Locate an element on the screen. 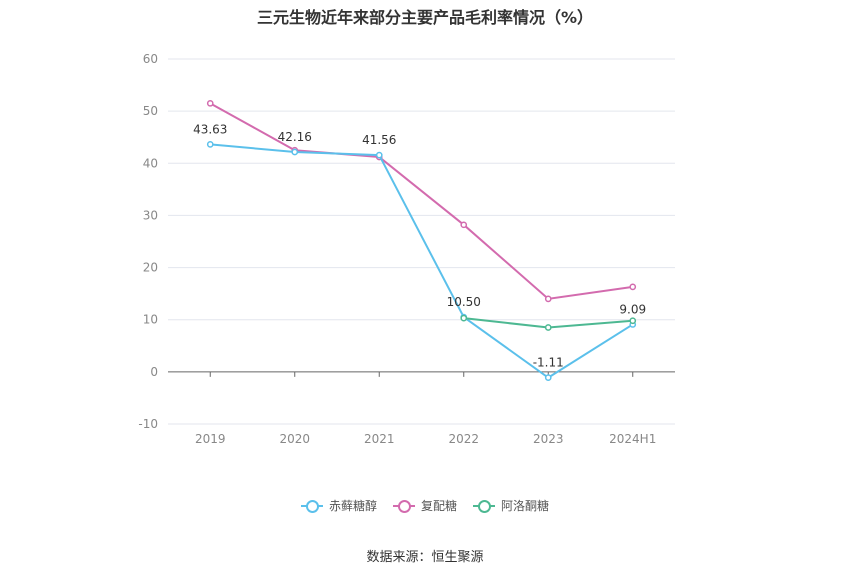 This screenshot has height=575, width=850. y-tick-label: 20 is located at coordinates (150, 268).